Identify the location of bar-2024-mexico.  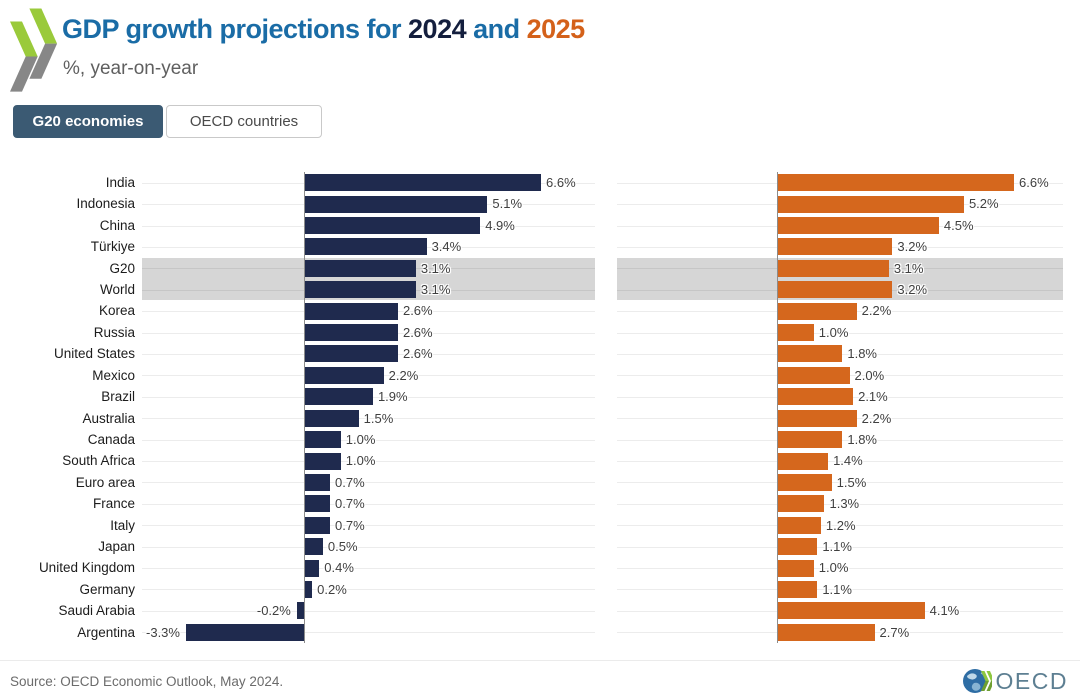
(344, 375).